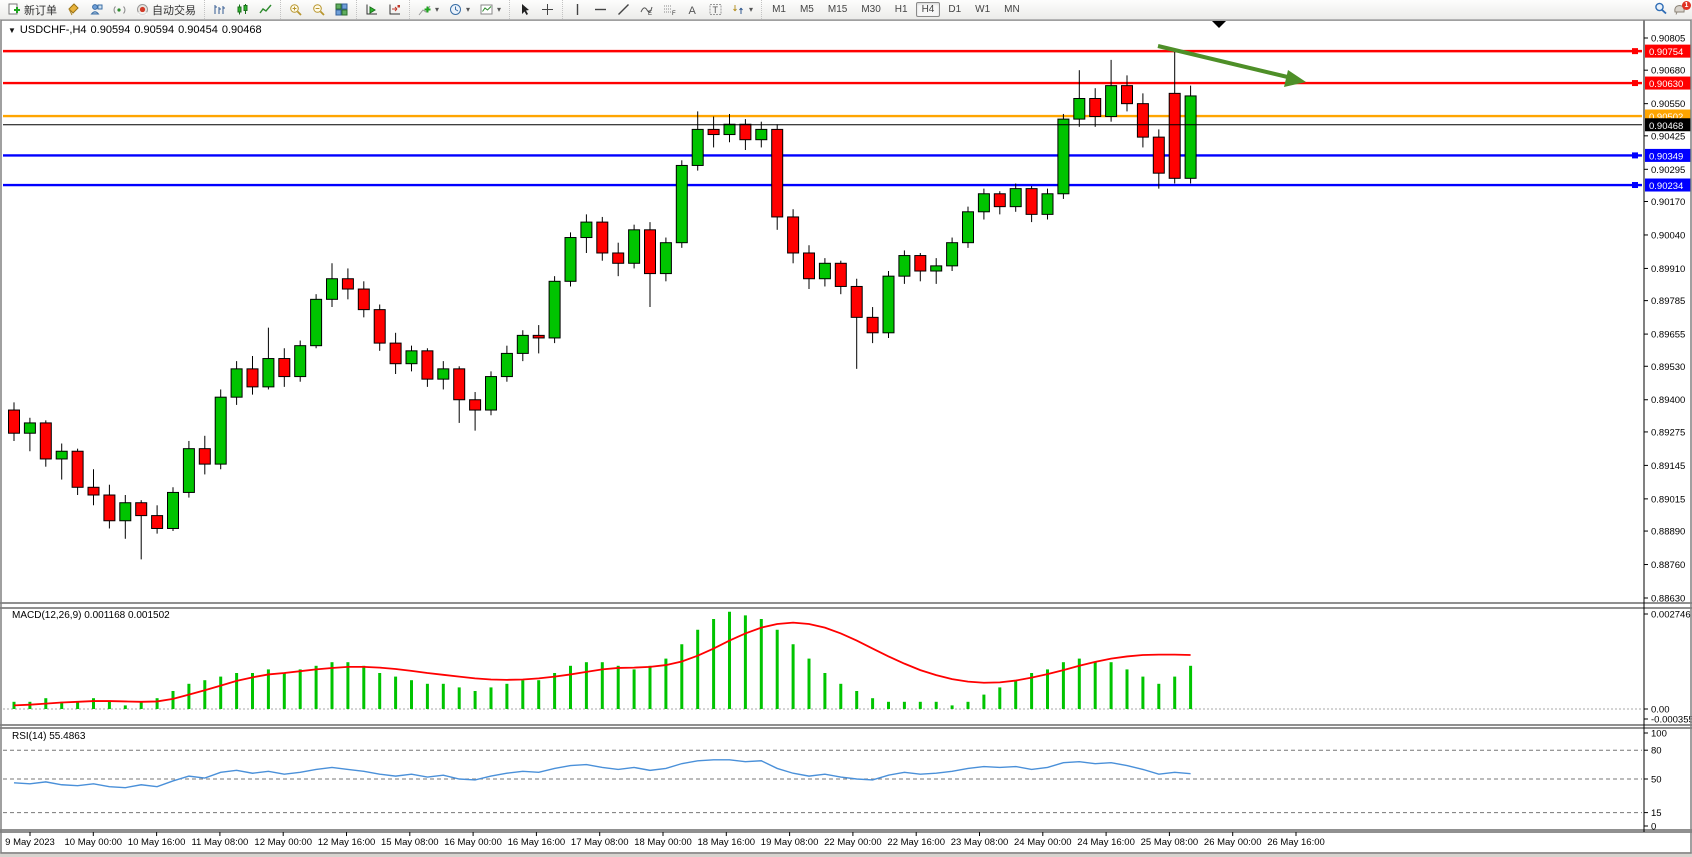  What do you see at coordinates (119, 9) in the screenshot?
I see `signals-button` at bounding box center [119, 9].